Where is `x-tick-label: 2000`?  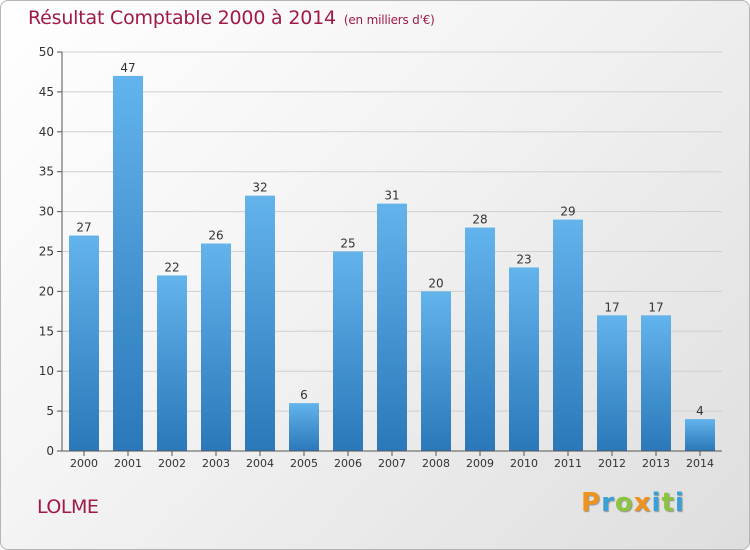 x-tick-label: 2000 is located at coordinates (84, 463).